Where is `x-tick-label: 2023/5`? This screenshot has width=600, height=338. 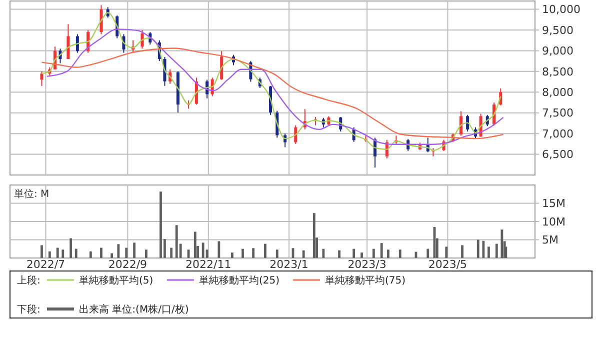
x-tick-label: 2023/5 is located at coordinates (448, 264).